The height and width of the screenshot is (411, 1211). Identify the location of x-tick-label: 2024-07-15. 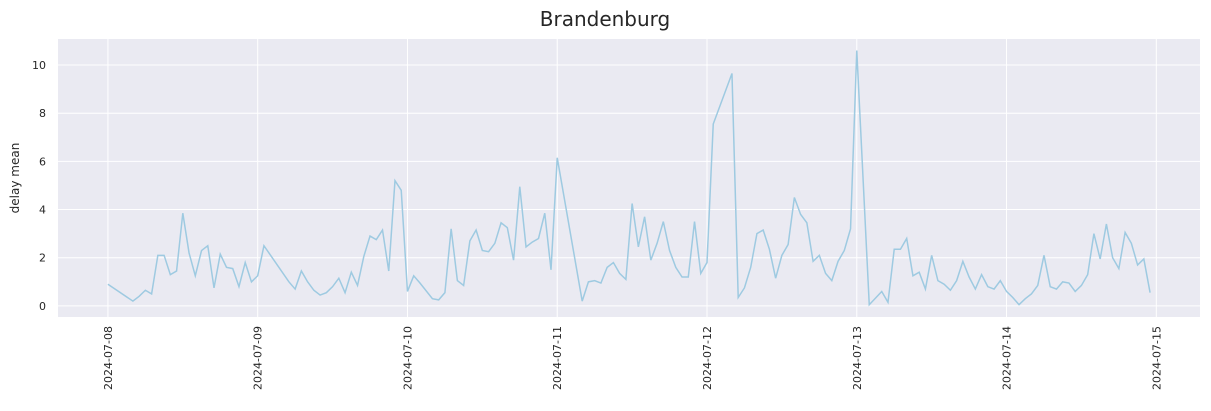
(1156, 358).